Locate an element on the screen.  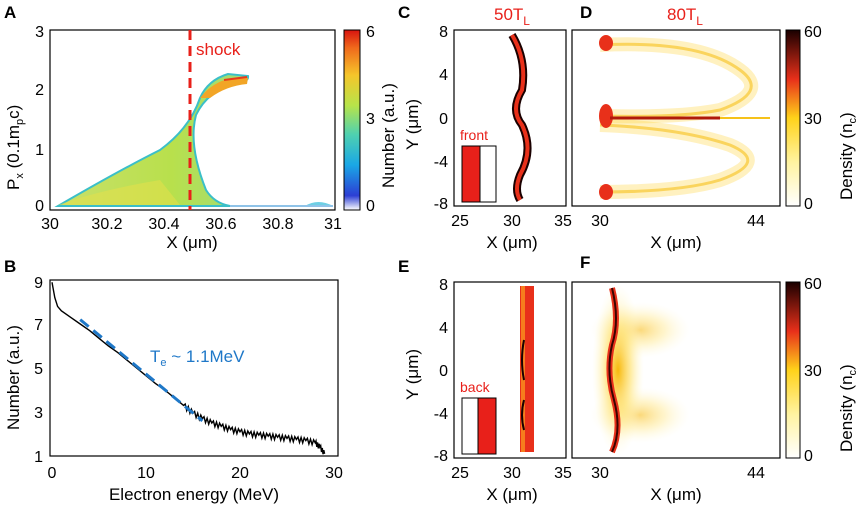
panel-letter-f: F is located at coordinates (585, 262).